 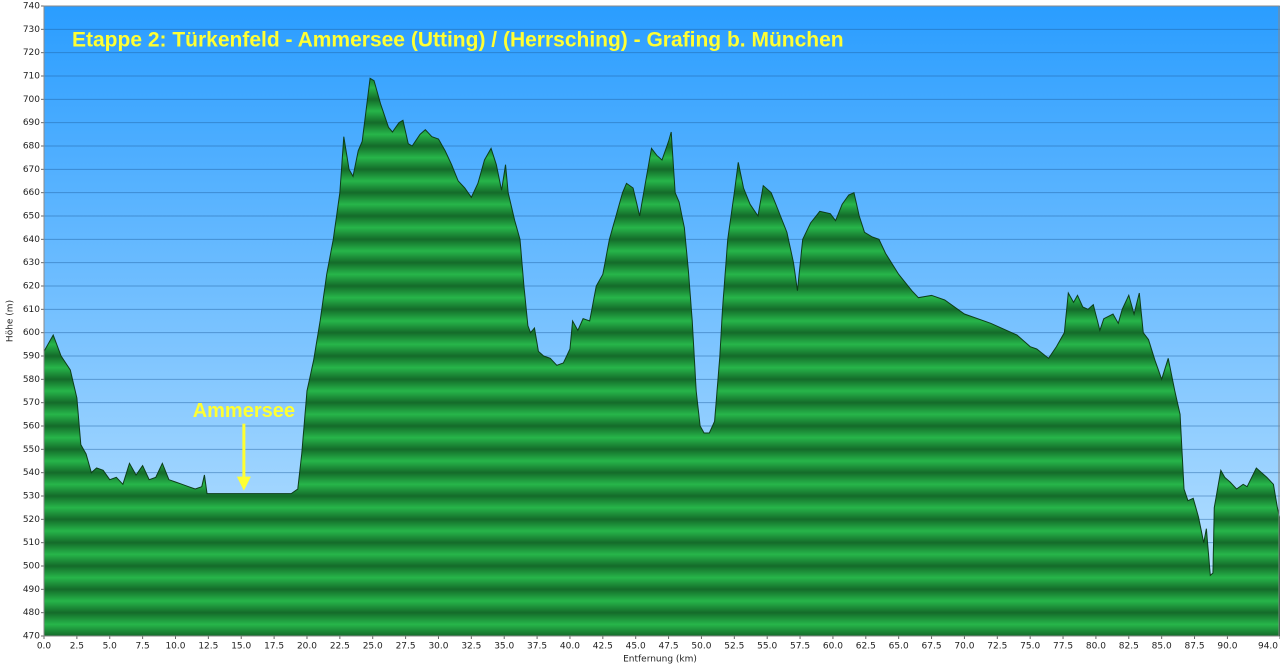 What do you see at coordinates (932, 647) in the screenshot?
I see `x-tick-label: 67.5` at bounding box center [932, 647].